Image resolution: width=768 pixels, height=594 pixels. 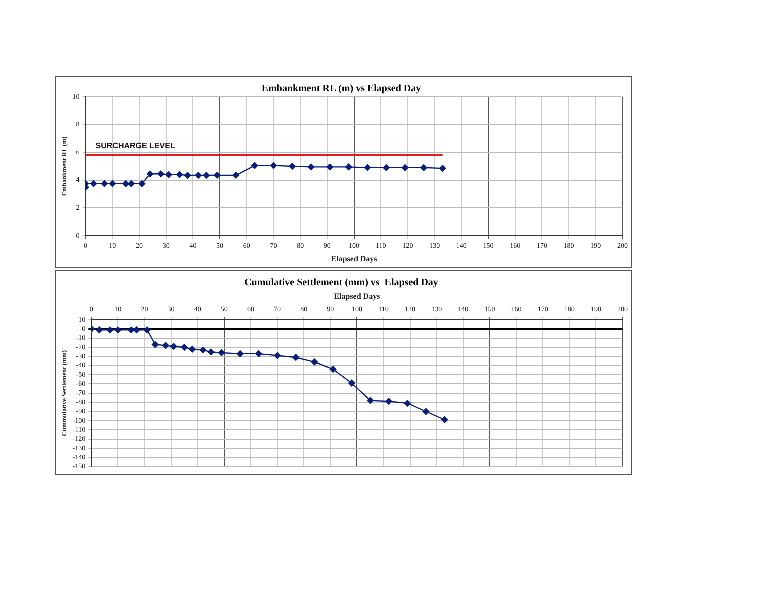 I want to click on series-label: SURCHARGE LEVEL, so click(x=136, y=146).